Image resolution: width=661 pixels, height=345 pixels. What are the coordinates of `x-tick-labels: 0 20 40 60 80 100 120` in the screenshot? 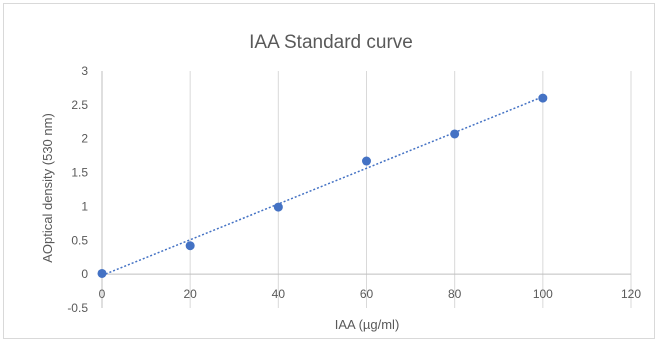 It's located at (370, 294).